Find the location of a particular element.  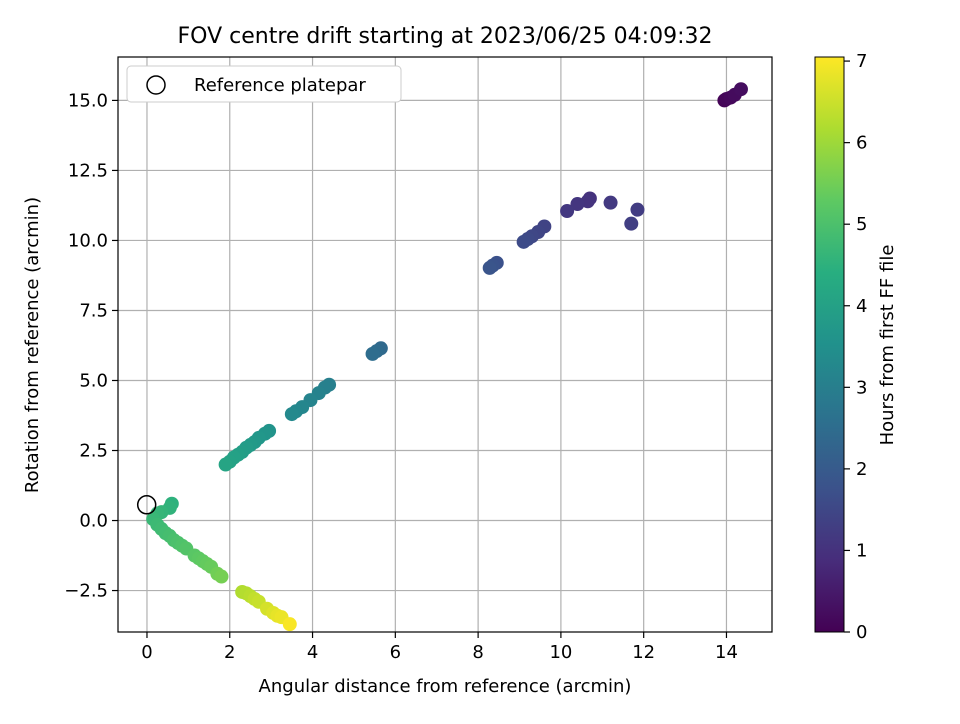

colorbar-label: Hours from first FF file is located at coordinates (887, 345).